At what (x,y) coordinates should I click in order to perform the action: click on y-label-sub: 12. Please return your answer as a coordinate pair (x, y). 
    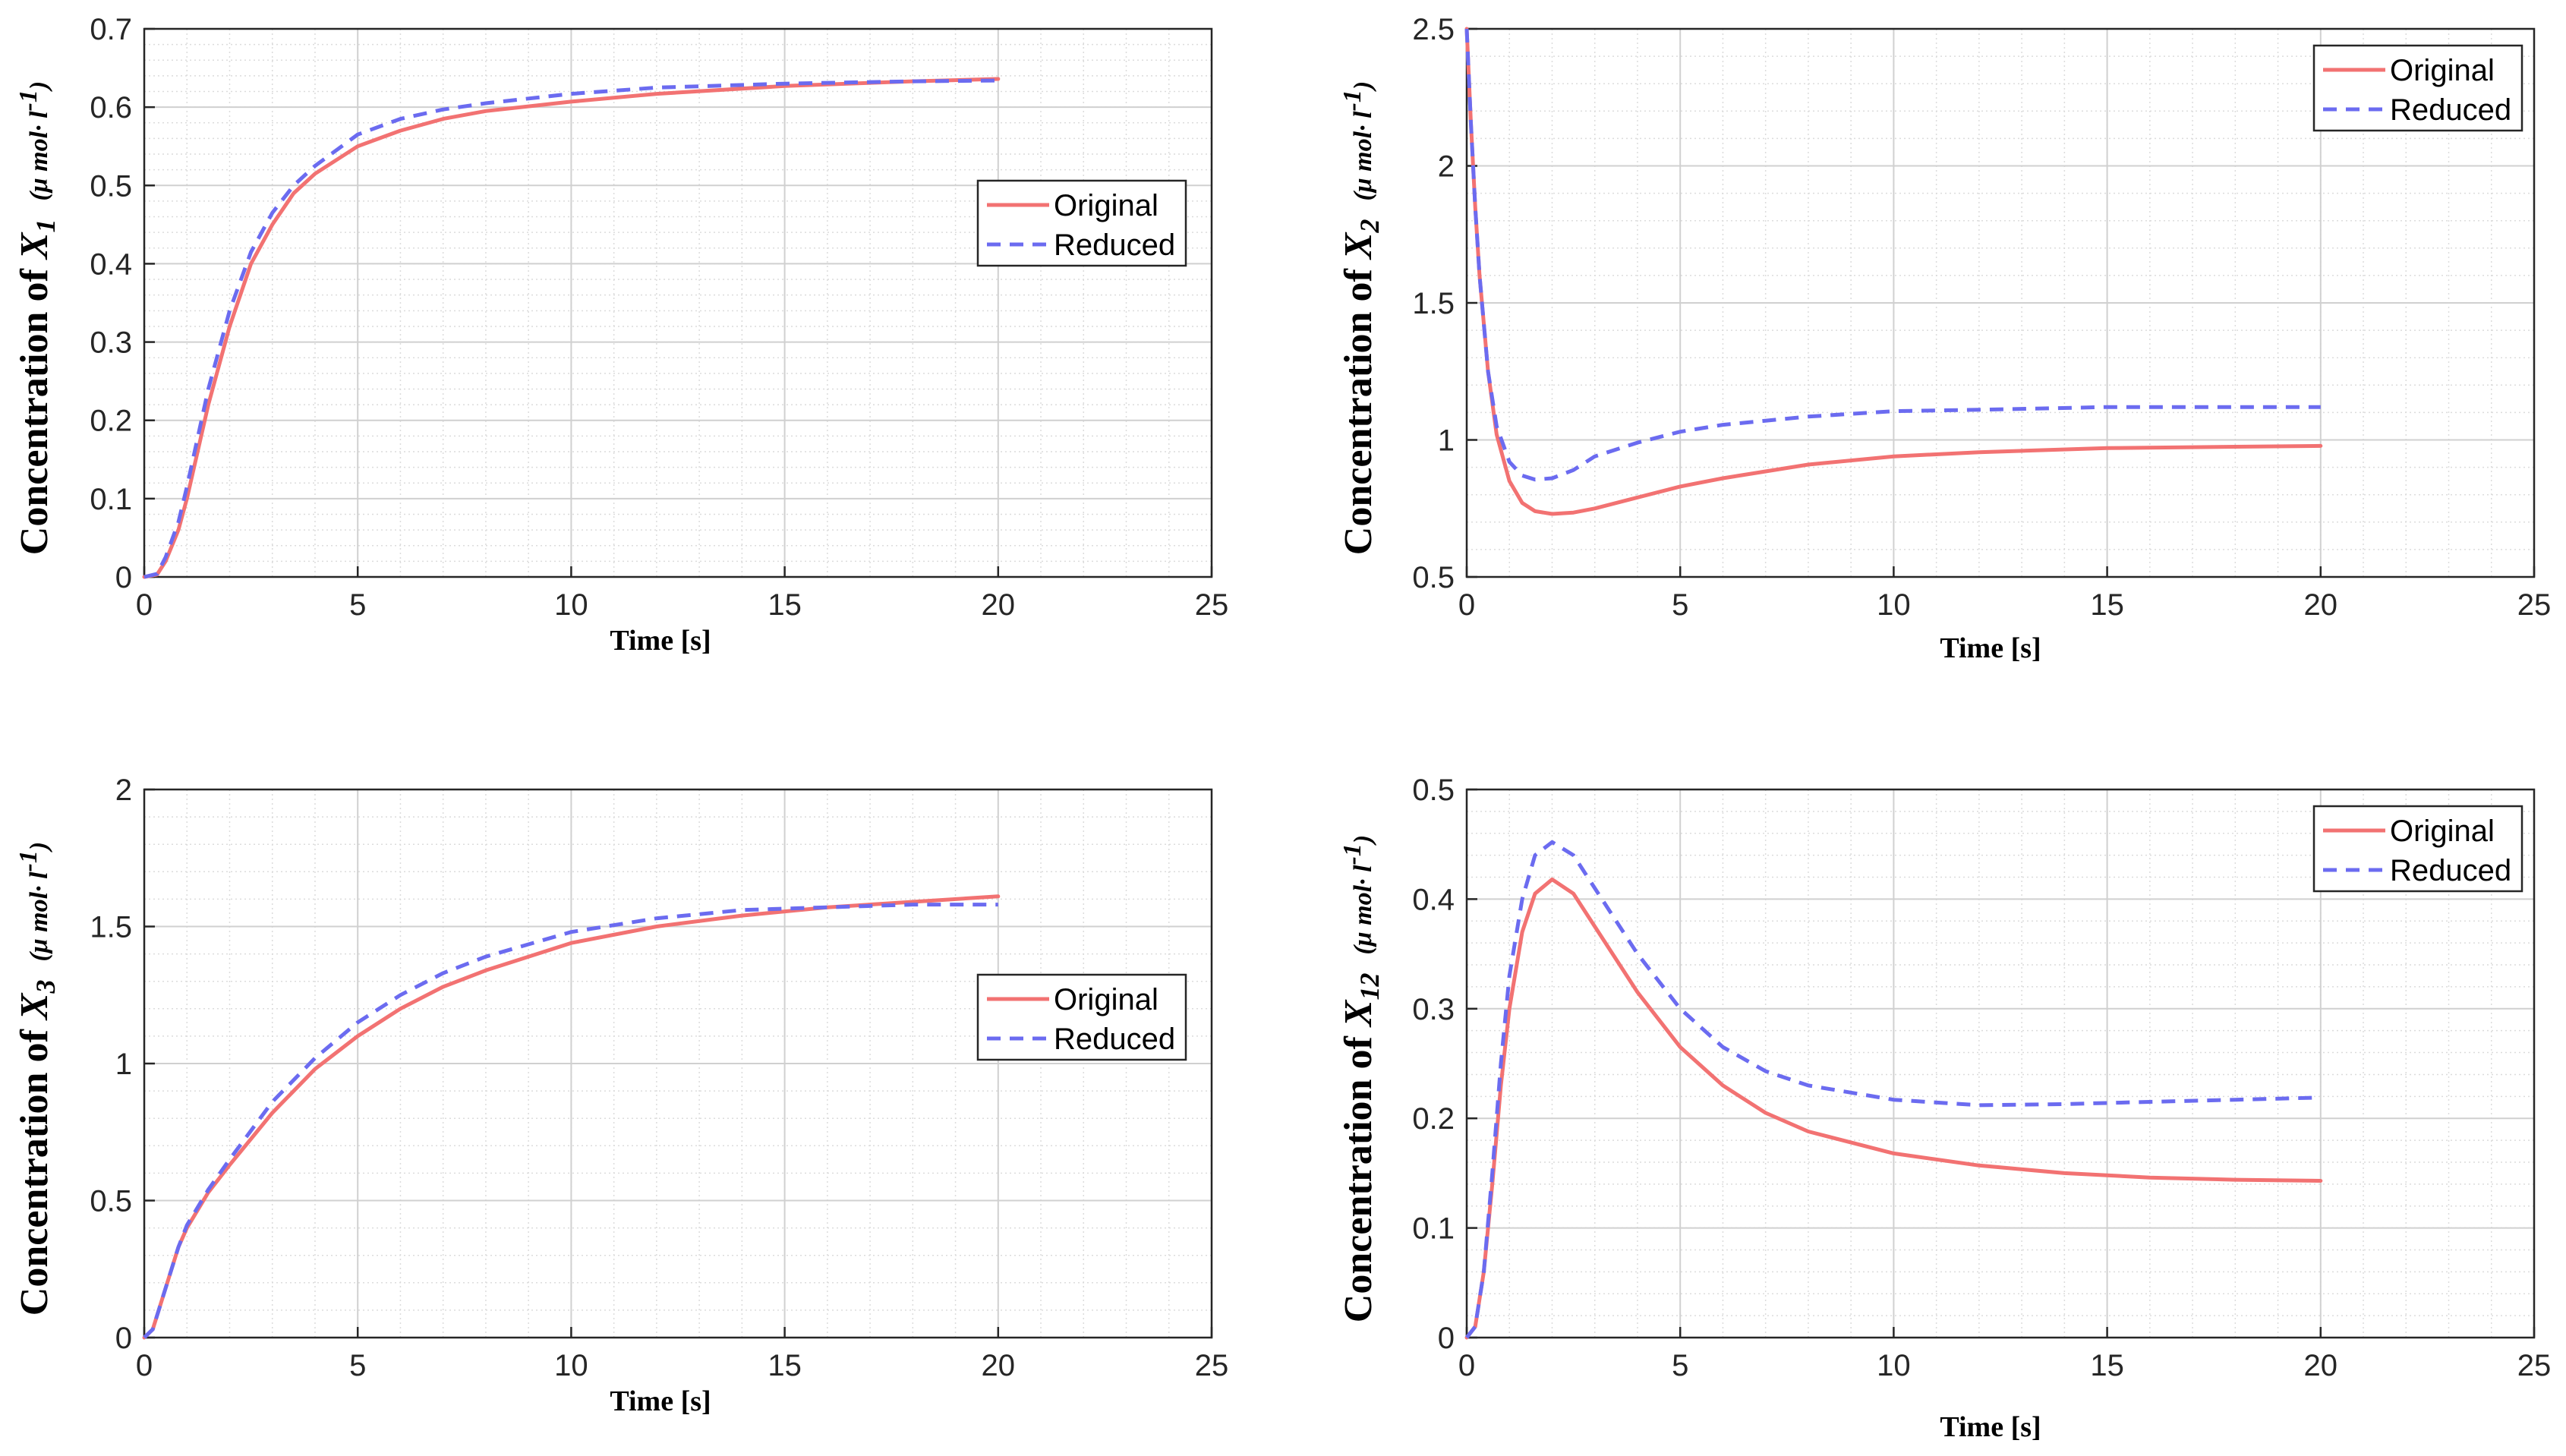
    Looking at the image, I should click on (1370, 987).